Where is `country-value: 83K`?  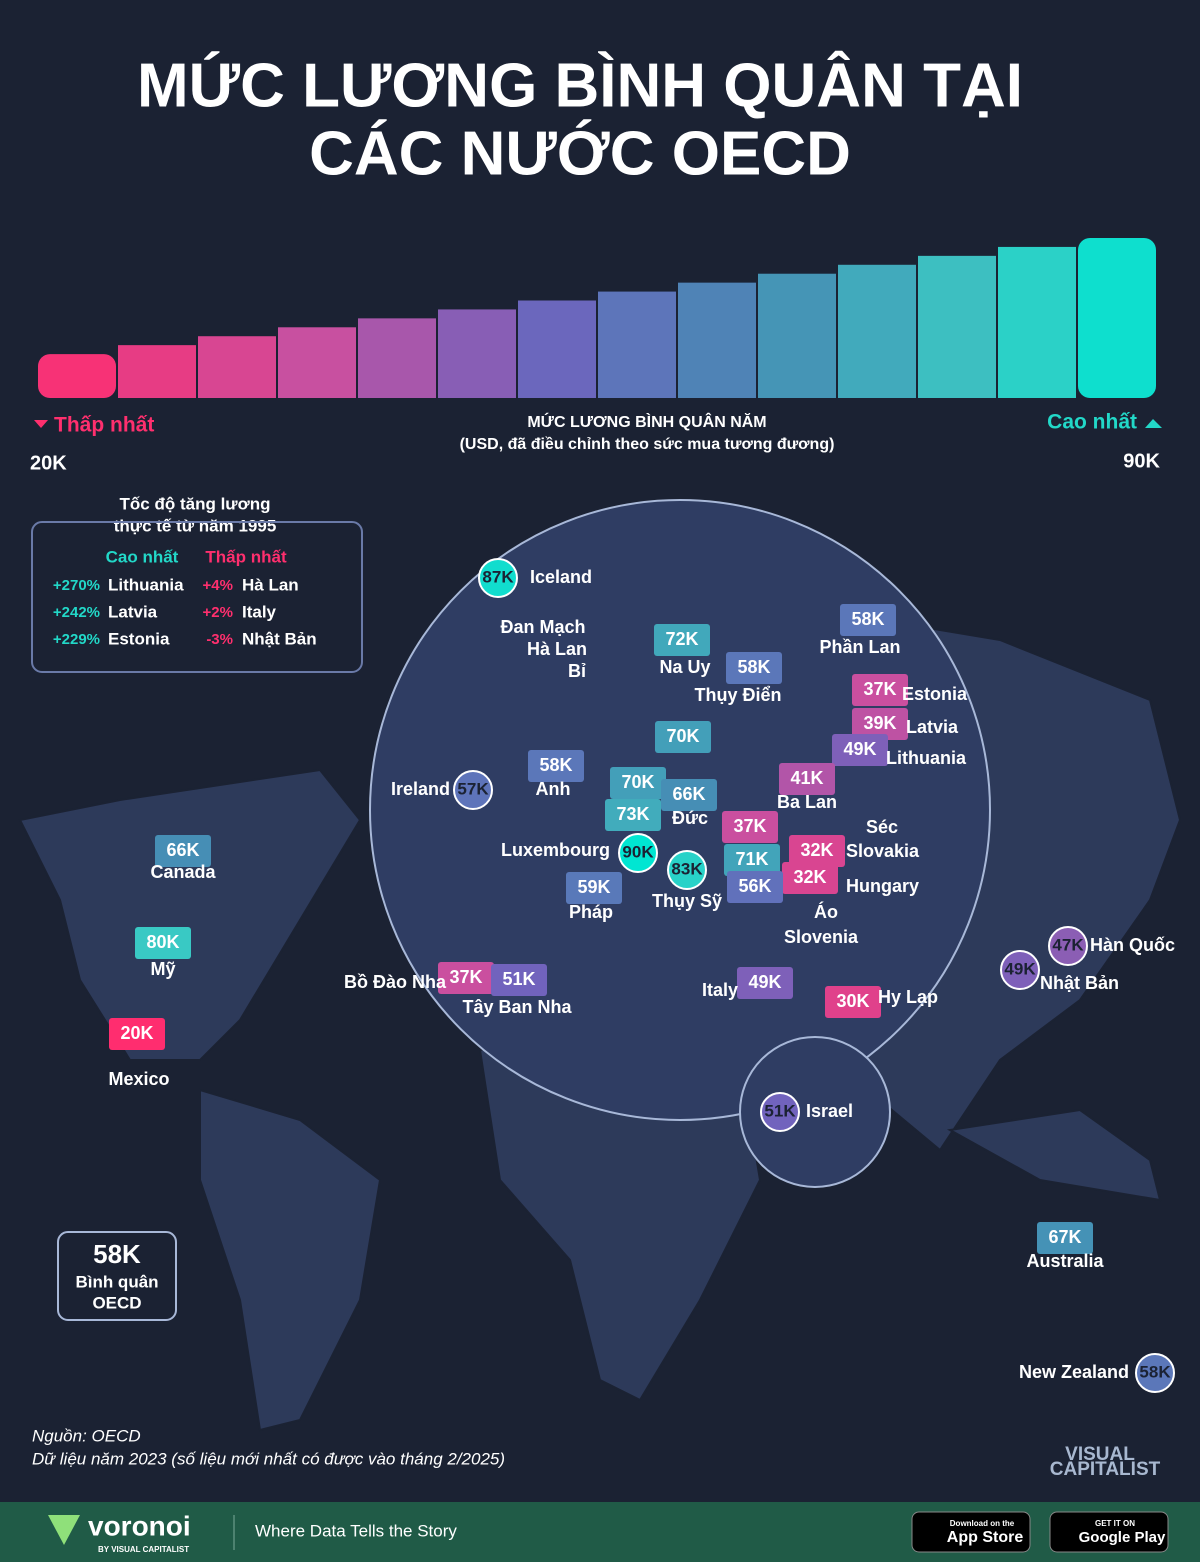
country-value: 83K is located at coordinates (687, 868).